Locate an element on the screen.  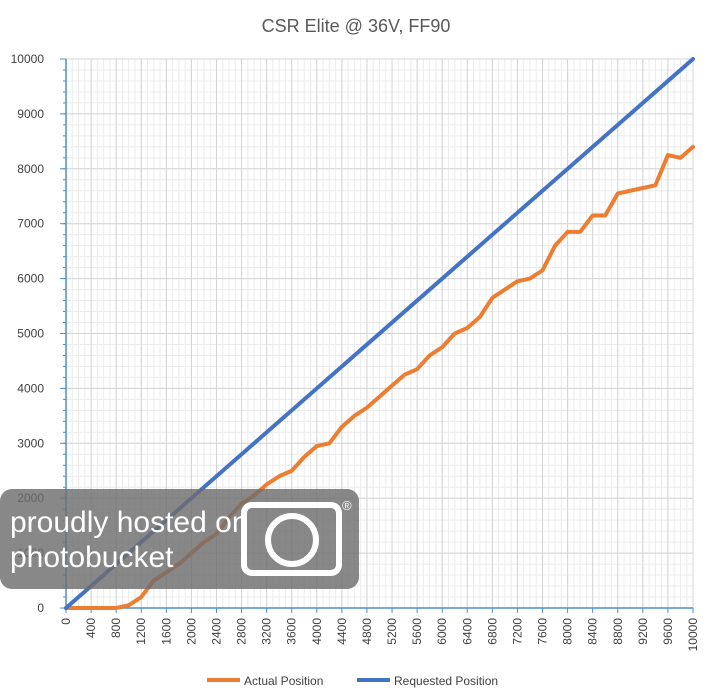
y-tick-label: 10000 is located at coordinates (28, 59).